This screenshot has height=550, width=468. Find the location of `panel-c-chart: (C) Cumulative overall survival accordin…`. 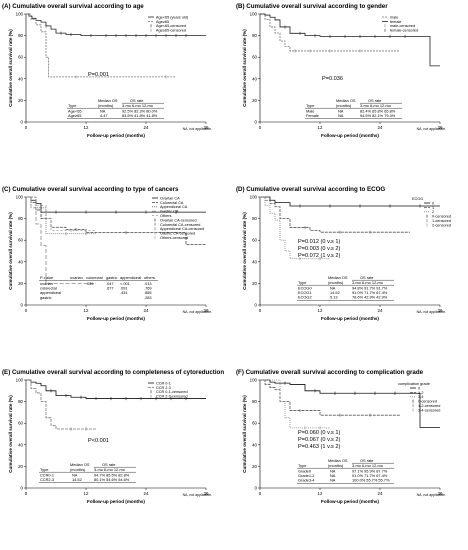

panel-c-chart: (C) Cumulative overall survival accordin… is located at coordinates (107, 253).